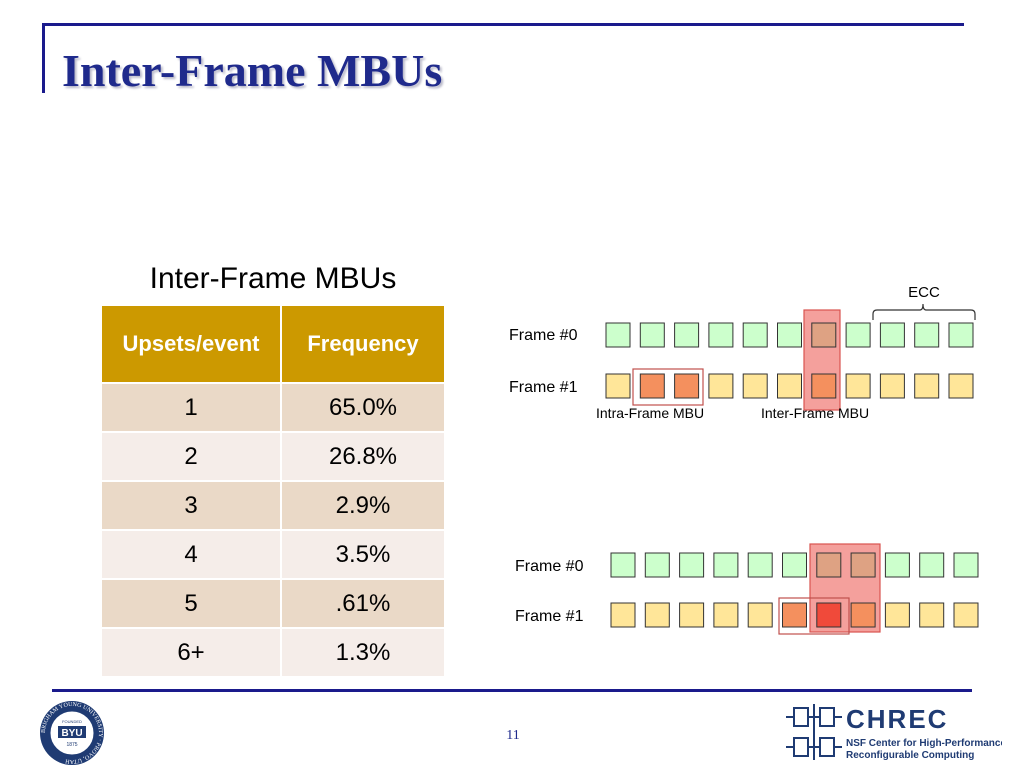 This screenshot has height=768, width=1024. Describe the element at coordinates (543, 387) in the screenshot. I see `top-frame1-label: Frame #1` at that location.